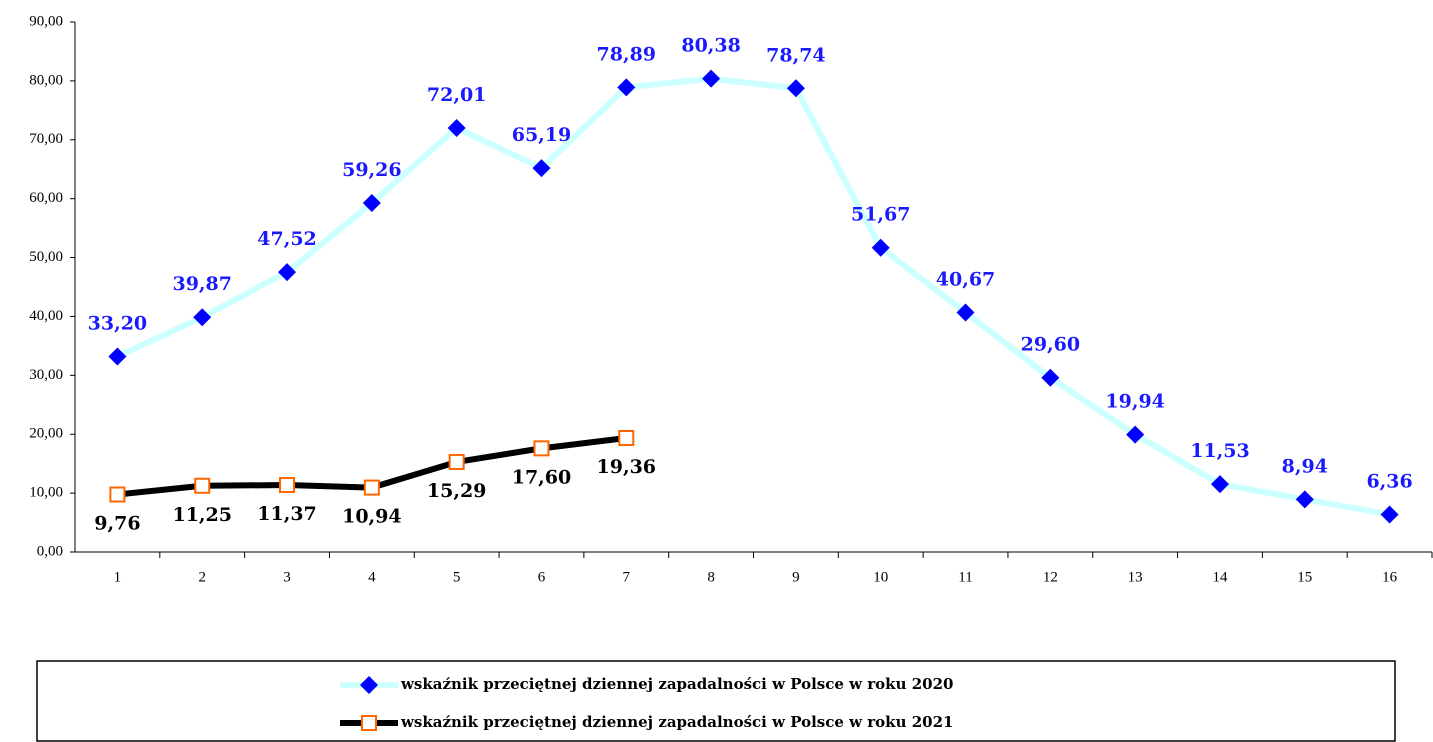  I want to click on y-tick-label: 20,00, so click(46, 434).